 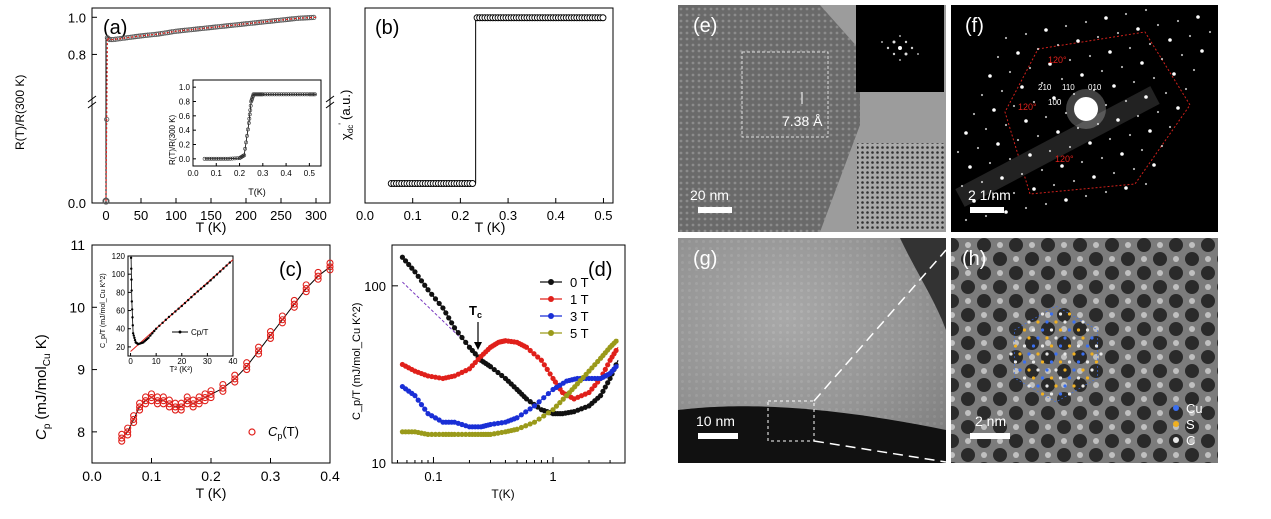 I want to click on panel-d-legend-label: 0 T, so click(x=579, y=282).